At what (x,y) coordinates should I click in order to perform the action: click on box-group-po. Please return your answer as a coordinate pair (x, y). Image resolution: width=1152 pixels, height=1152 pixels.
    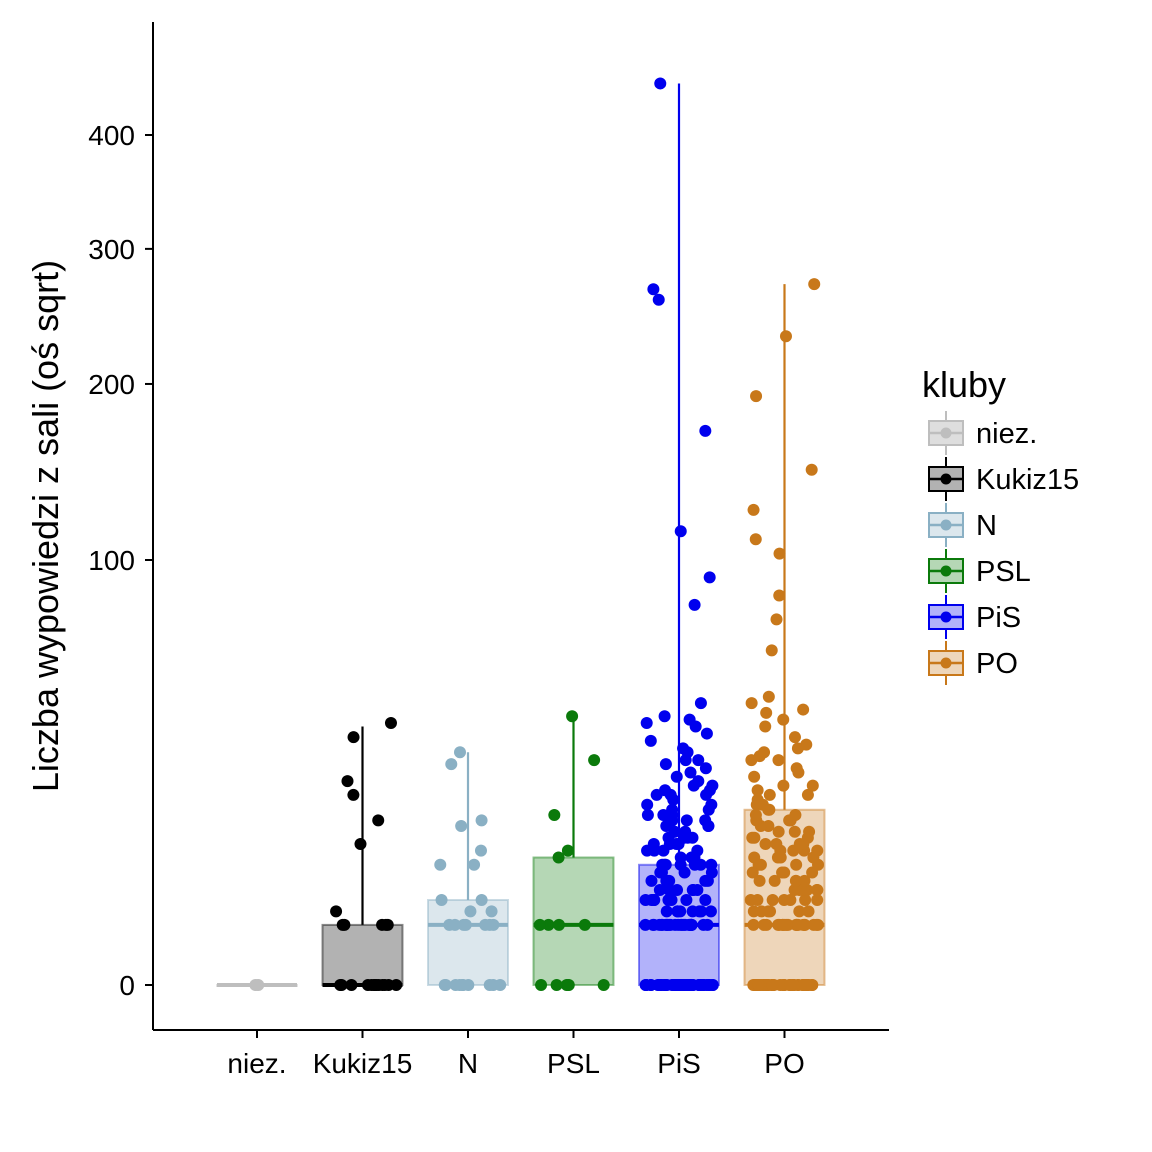
    Looking at the image, I should click on (784, 634).